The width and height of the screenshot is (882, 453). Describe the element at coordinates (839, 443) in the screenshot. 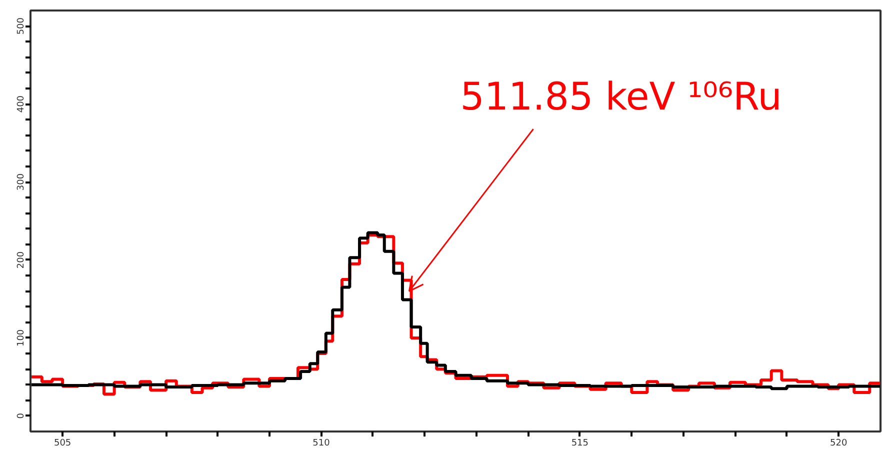

I see `x-tick-label: 520` at that location.